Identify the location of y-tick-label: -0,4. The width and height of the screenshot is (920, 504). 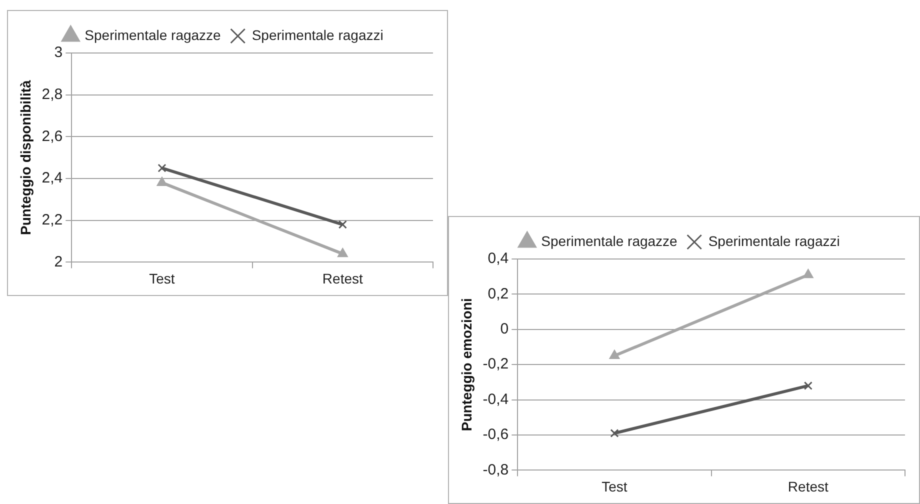
(495, 399).